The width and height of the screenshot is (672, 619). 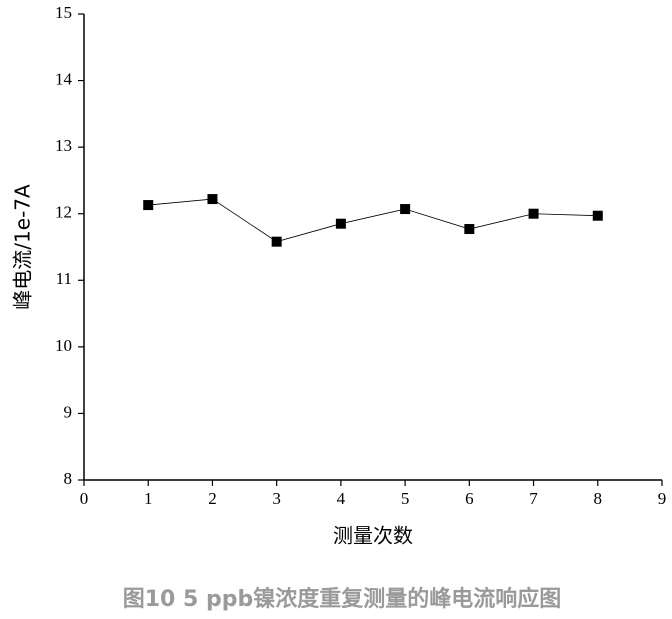 I want to click on x-tick-label: 5, so click(x=405, y=498).